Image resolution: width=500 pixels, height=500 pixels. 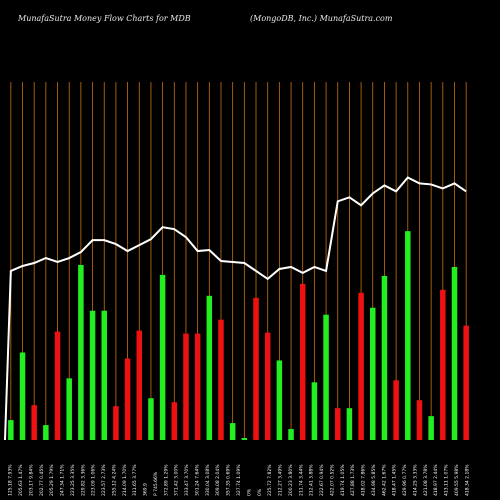 I want to click on x-tick-label: 357.35 0.69%, so click(x=229, y=480).